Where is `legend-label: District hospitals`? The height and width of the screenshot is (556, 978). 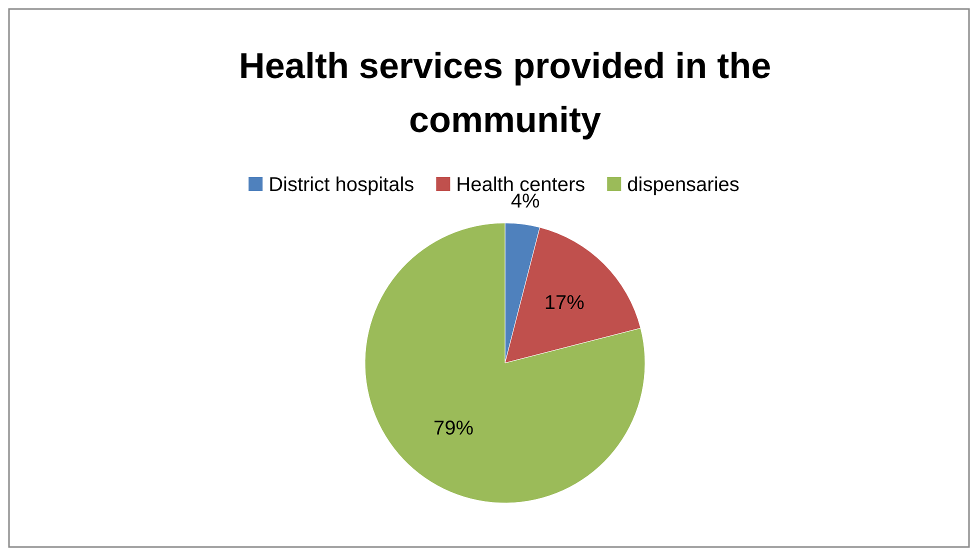
legend-label: District hospitals is located at coordinates (341, 185).